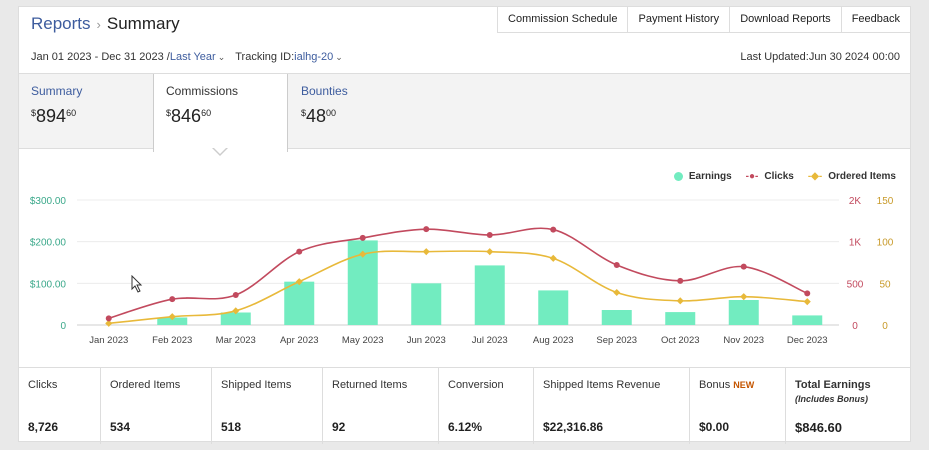  I want to click on breadcrumb: Reports › Summary, so click(105, 24).